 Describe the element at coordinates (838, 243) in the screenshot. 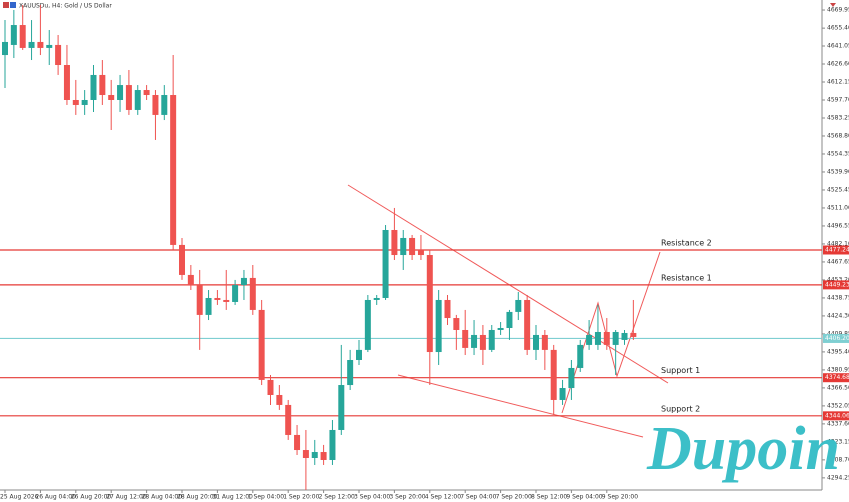

I see `y-tick-label: 4482.10` at that location.